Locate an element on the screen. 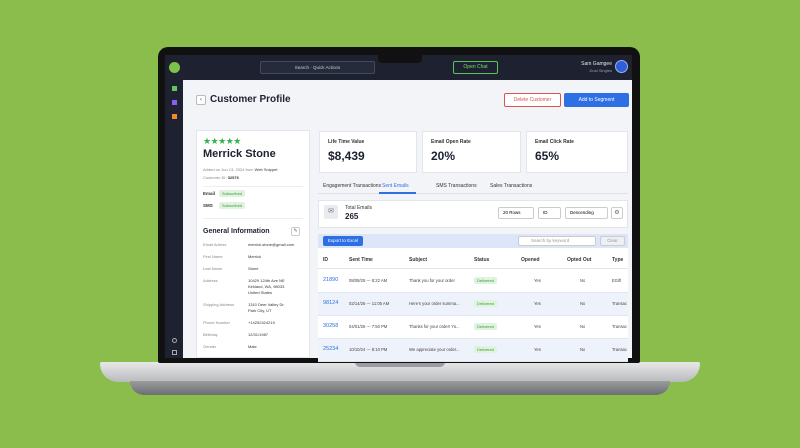  row-id-link: 21890 is located at coordinates (331, 280).